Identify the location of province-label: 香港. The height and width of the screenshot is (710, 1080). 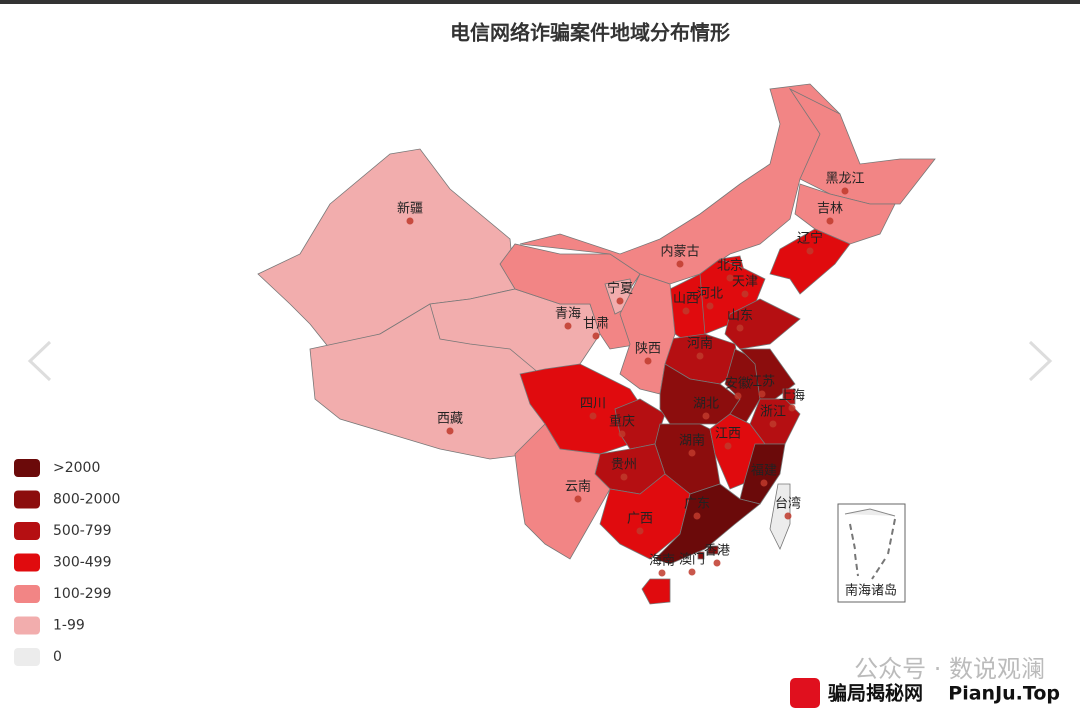
(717, 551).